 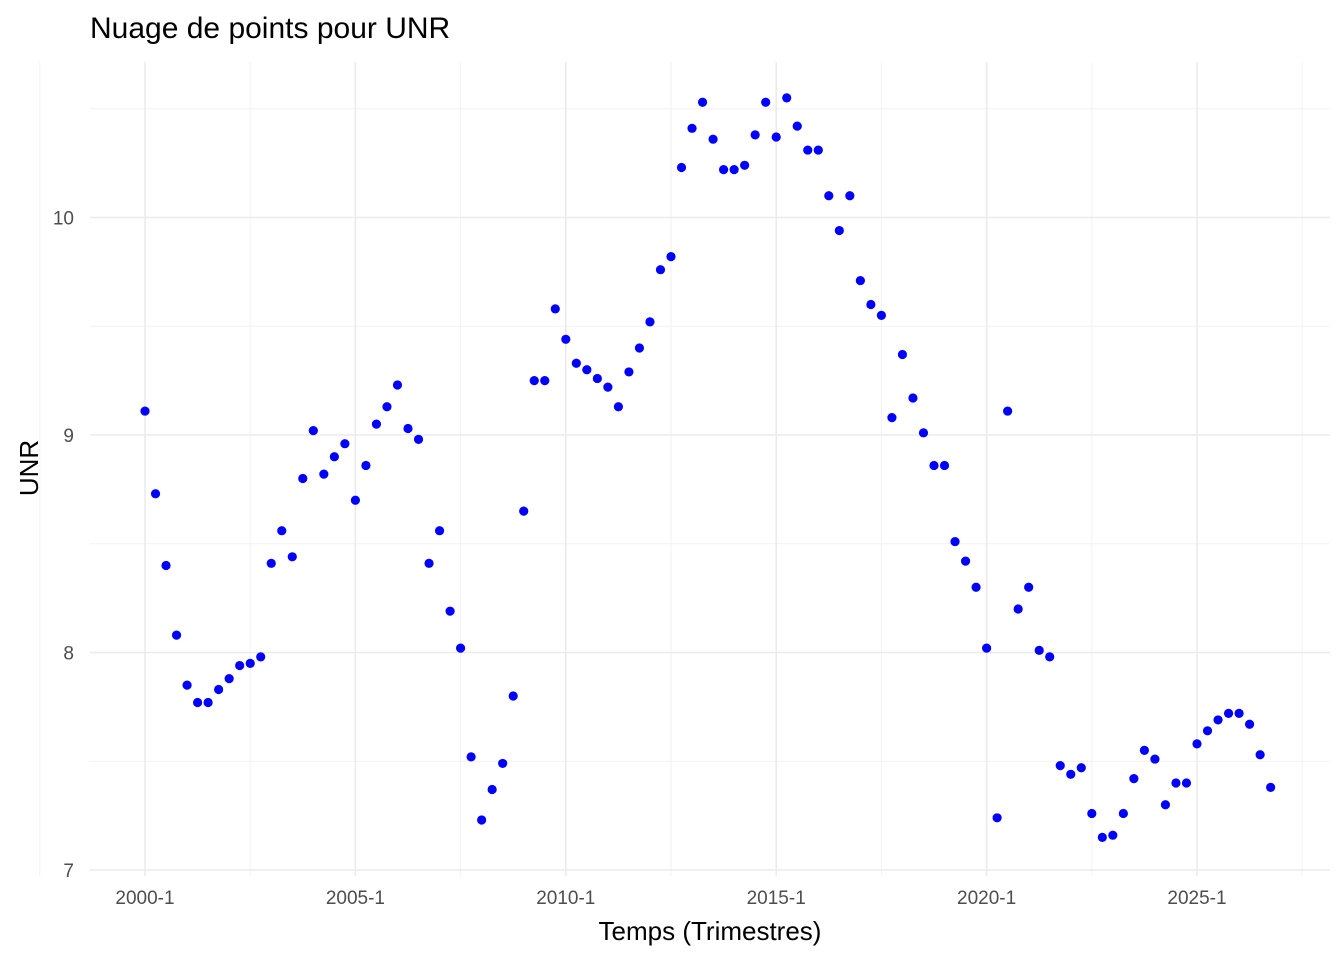 I want to click on x-axis-title: Temps (Trimestres), so click(x=710, y=931).